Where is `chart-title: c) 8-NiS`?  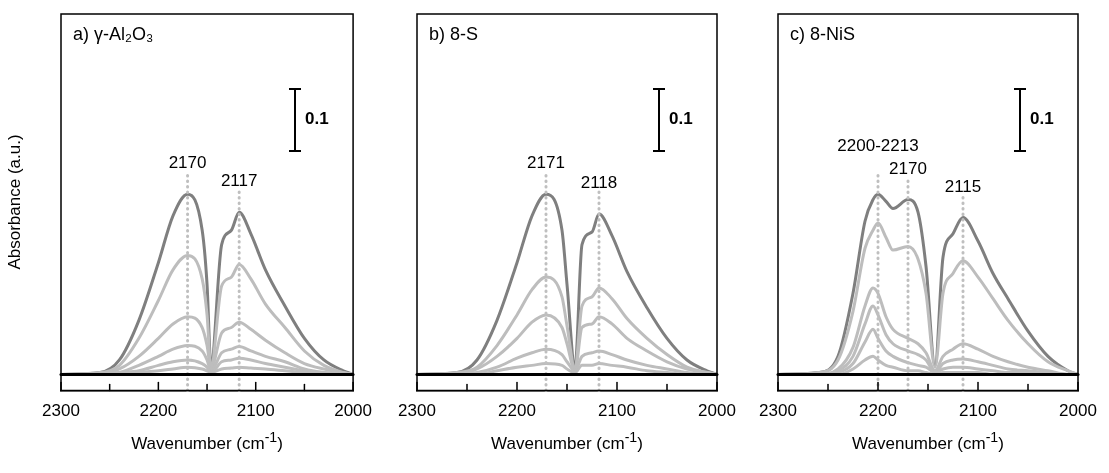 chart-title: c) 8-NiS is located at coordinates (823, 34).